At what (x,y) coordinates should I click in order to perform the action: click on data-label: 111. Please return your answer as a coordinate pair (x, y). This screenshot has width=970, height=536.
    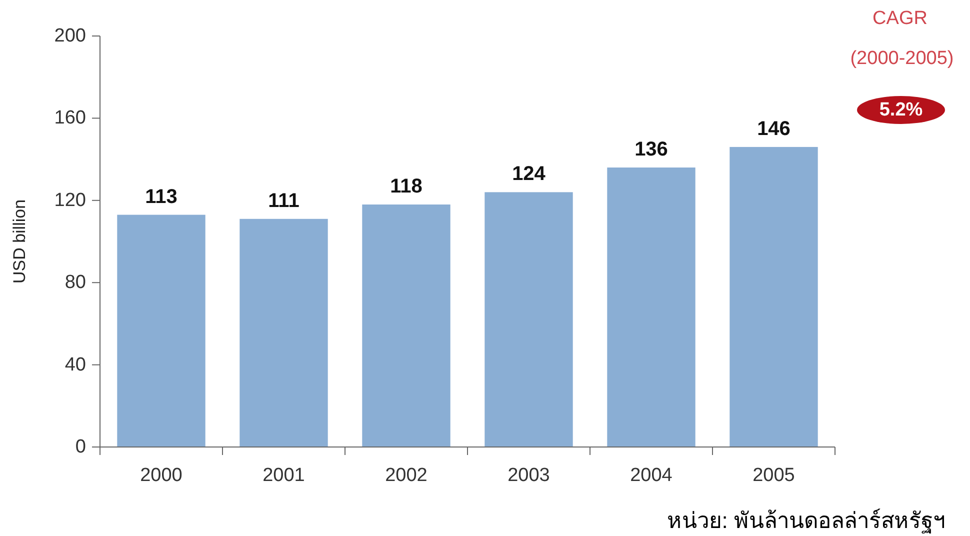
    Looking at the image, I should click on (284, 201).